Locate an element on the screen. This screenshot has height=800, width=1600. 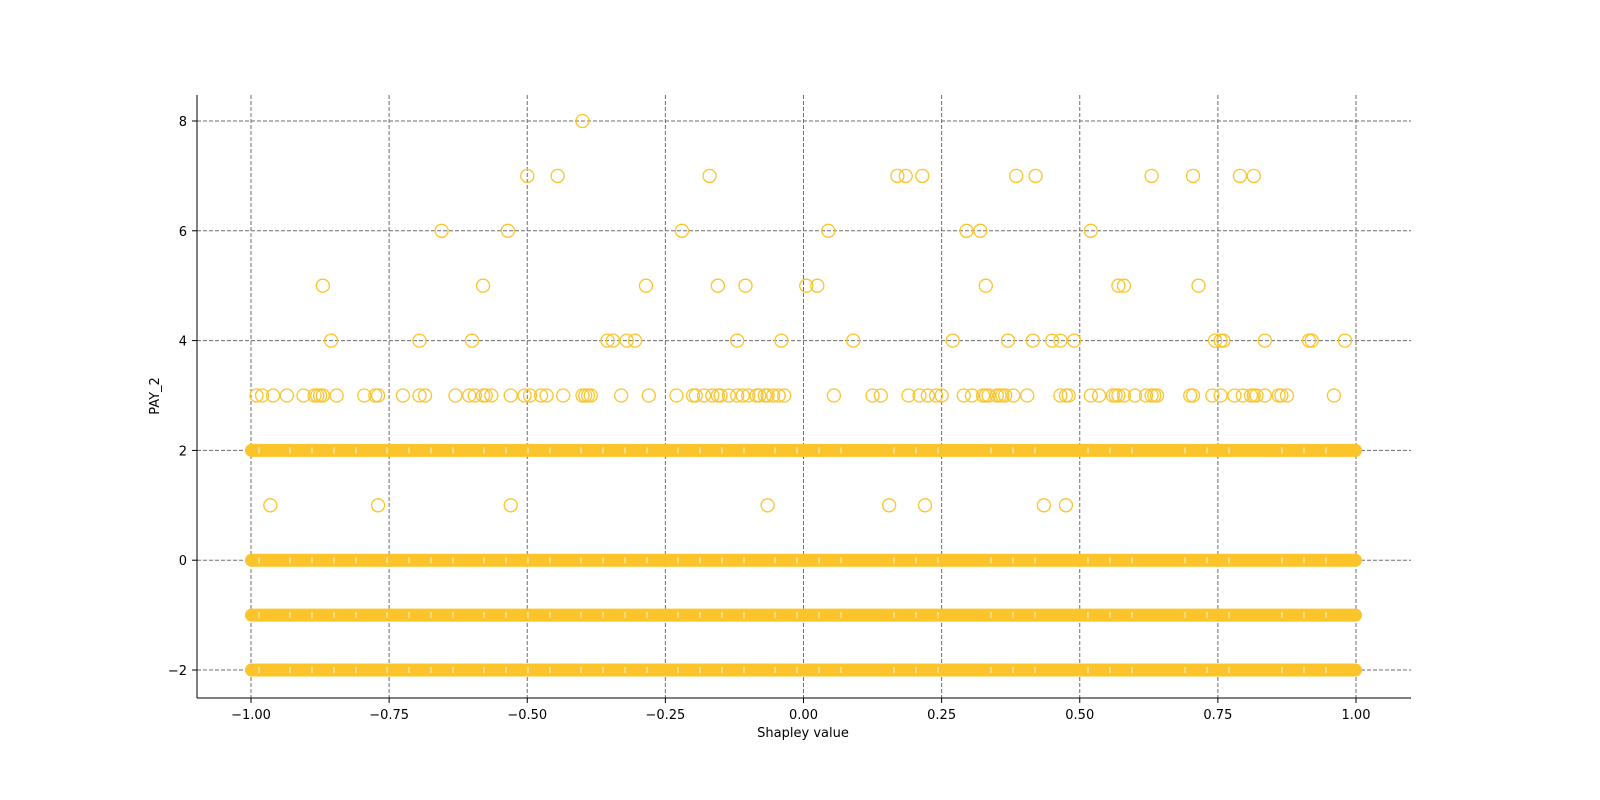
x-tick-label: 0.25 is located at coordinates (941, 715).